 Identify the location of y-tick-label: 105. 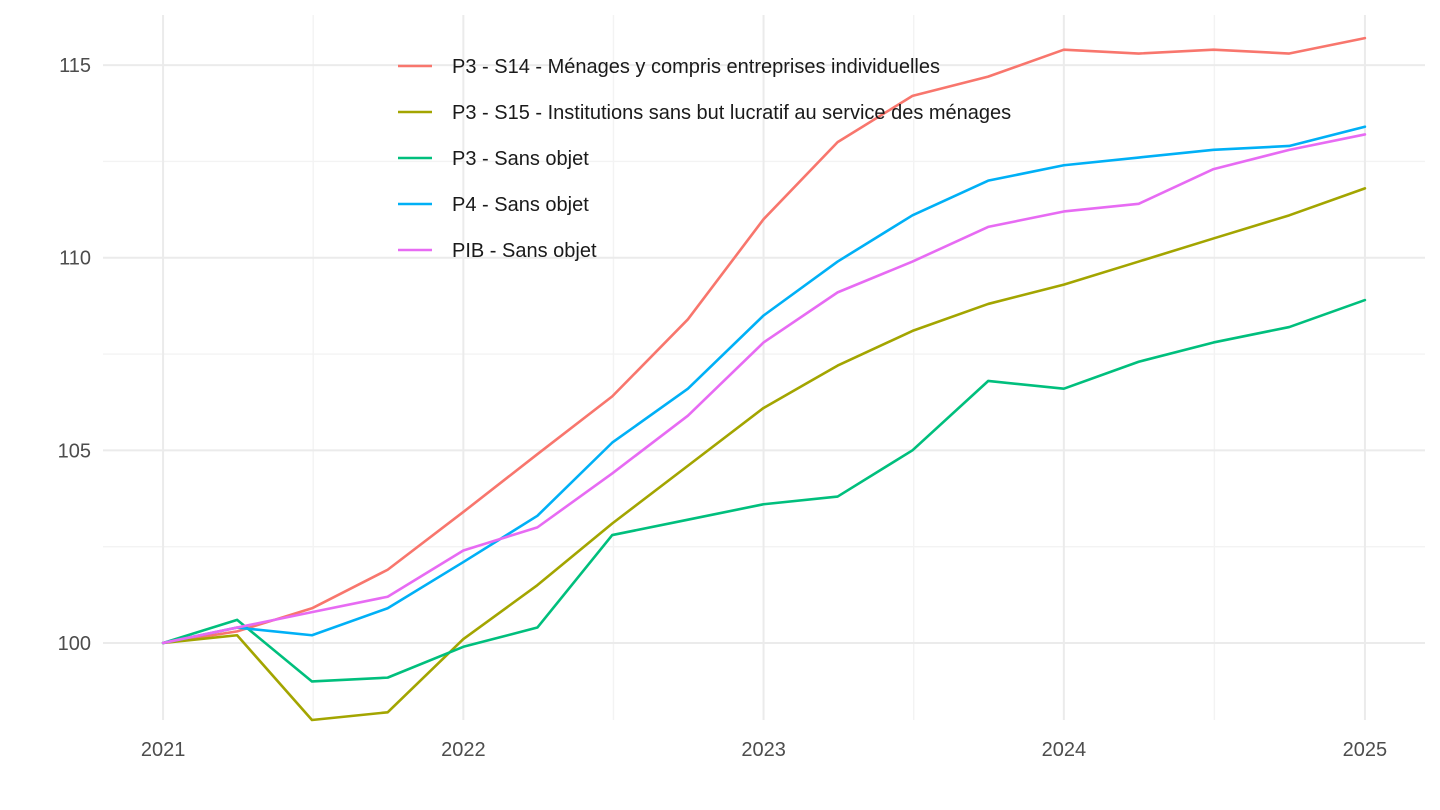
(74, 451).